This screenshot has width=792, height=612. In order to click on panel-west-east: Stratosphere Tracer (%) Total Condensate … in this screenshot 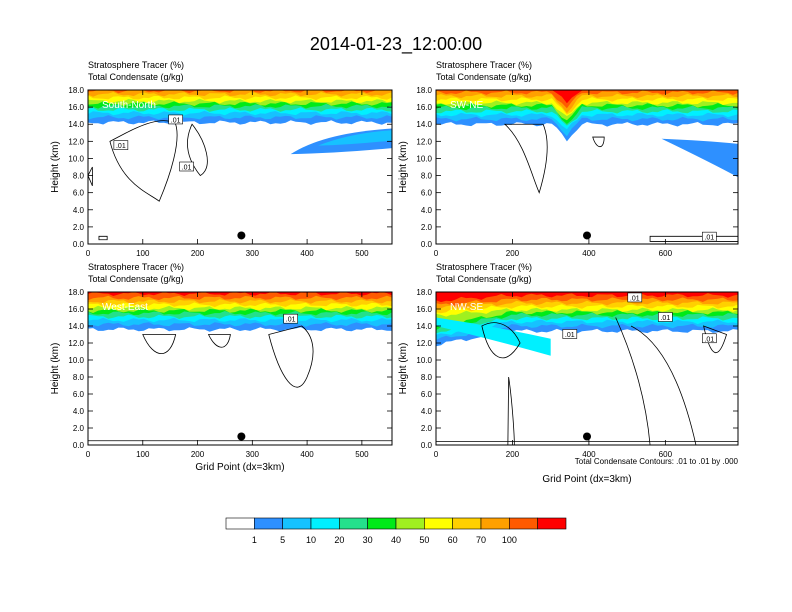, I will do `click(221, 367)`.